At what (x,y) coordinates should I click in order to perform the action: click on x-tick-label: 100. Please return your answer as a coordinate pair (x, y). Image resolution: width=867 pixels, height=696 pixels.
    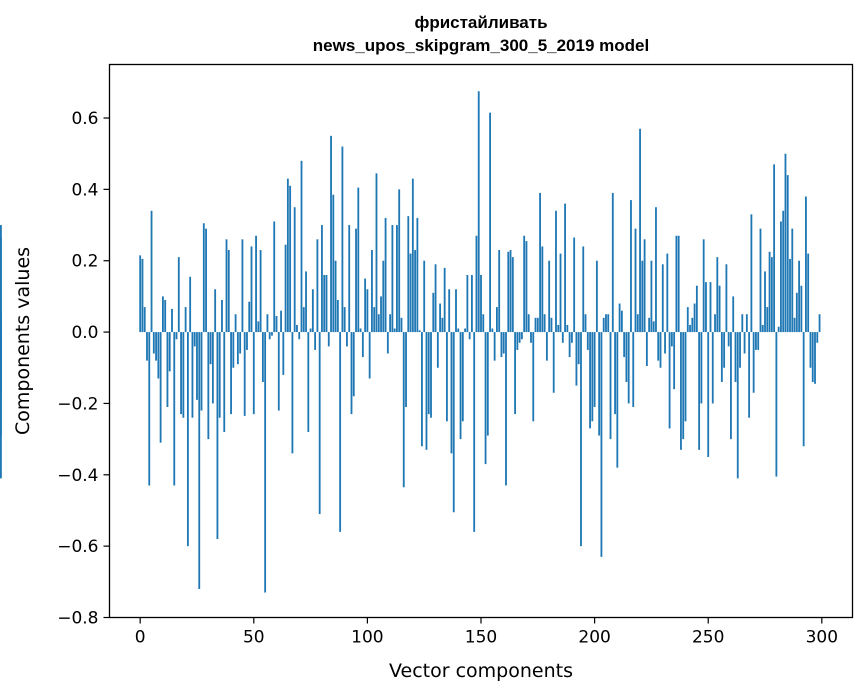
    Looking at the image, I should click on (367, 638).